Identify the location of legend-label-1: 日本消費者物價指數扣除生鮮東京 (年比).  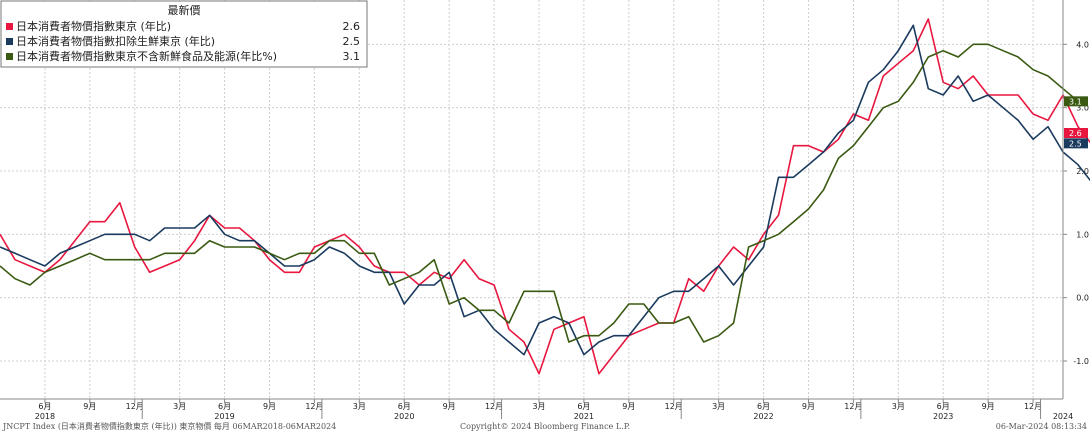
(115, 41).